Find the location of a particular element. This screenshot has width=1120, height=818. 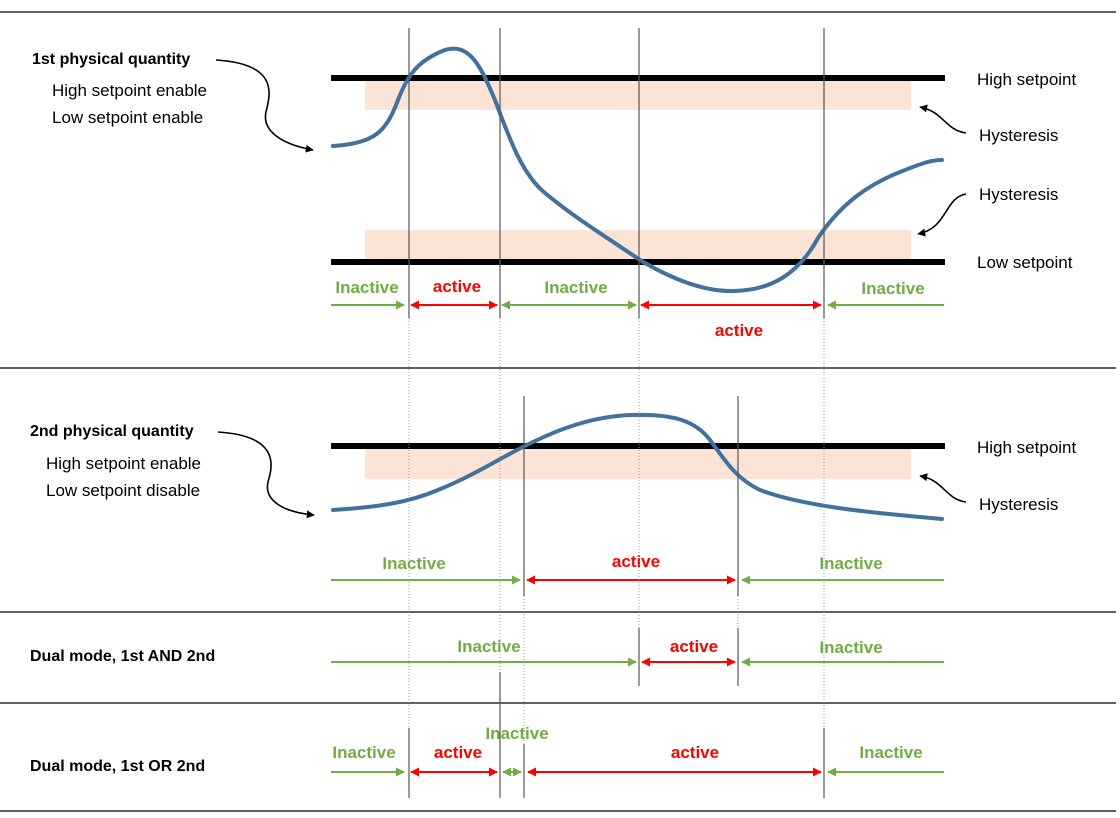

q2-line-2: Low setpoint disable is located at coordinates (123, 490).